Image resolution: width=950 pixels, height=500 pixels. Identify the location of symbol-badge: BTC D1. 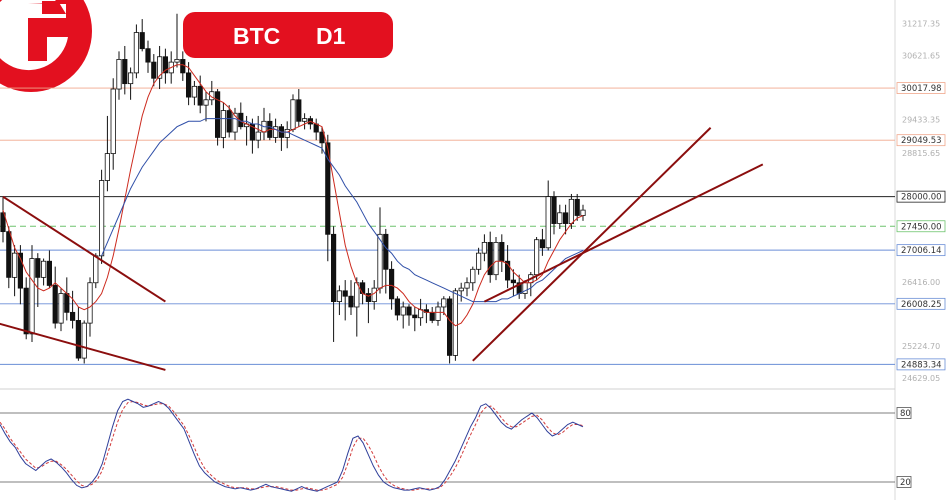
(288, 35).